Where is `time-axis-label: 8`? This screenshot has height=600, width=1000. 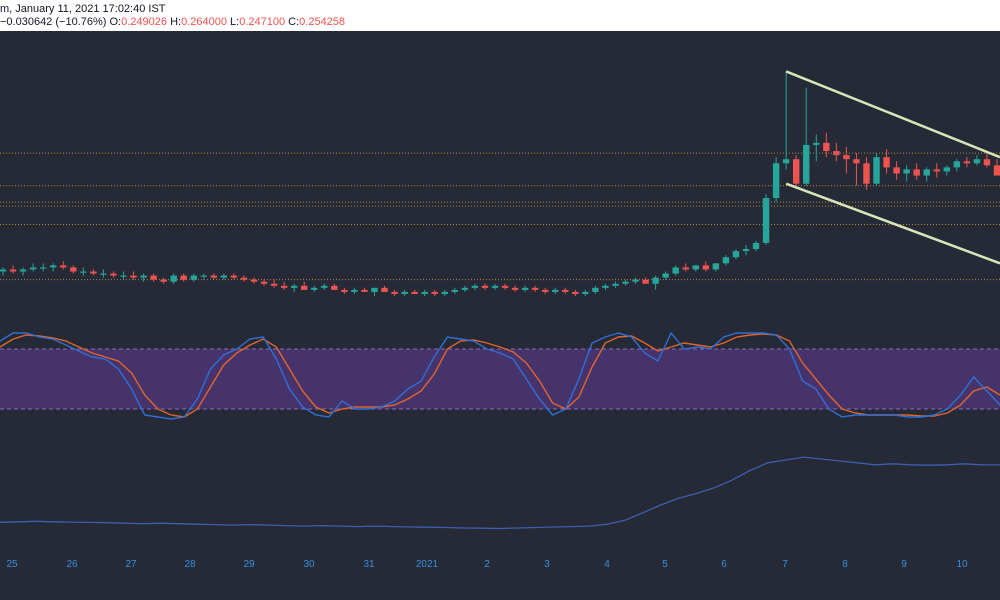 time-axis-label: 8 is located at coordinates (845, 564).